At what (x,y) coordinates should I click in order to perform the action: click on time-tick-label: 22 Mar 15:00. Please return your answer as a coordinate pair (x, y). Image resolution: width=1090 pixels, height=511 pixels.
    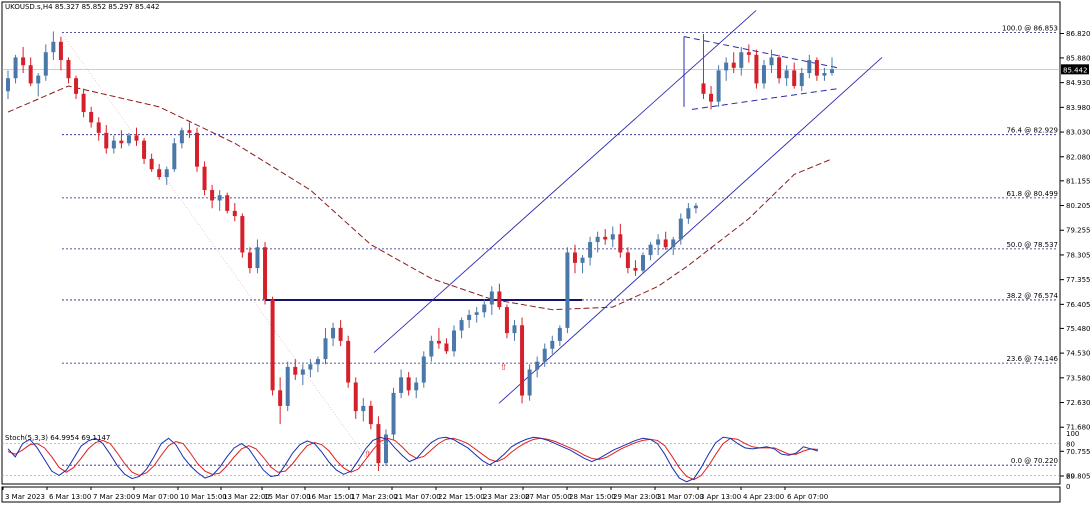
    Looking at the image, I should click on (461, 497).